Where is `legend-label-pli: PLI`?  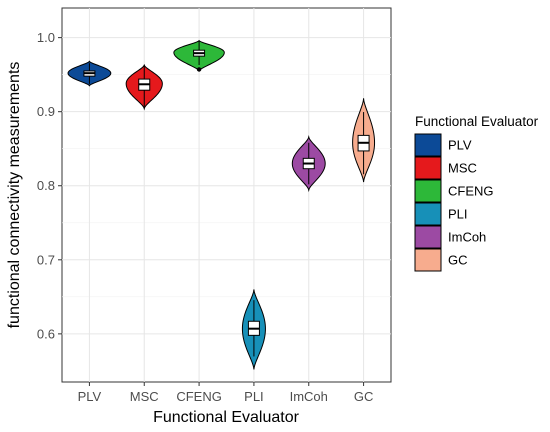
legend-label-pli: PLI is located at coordinates (458, 214).